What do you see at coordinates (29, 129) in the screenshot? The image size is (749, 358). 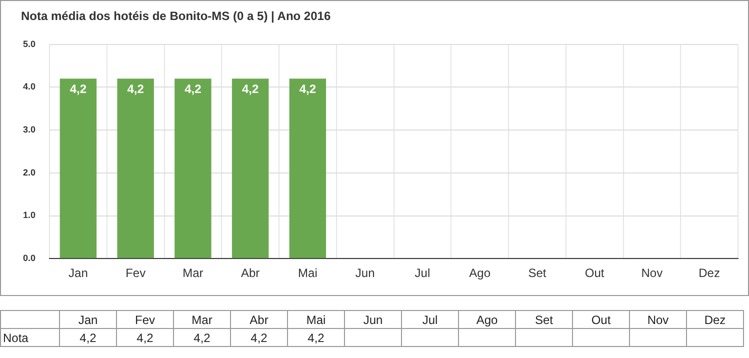 I see `y-tick-label: 3.0` at bounding box center [29, 129].